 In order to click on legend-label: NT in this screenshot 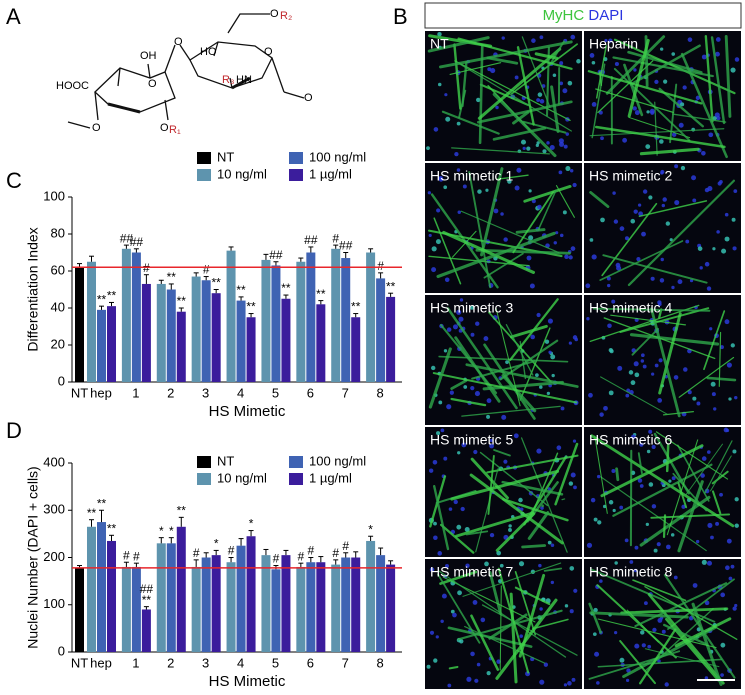, I will do `click(225, 156)`.